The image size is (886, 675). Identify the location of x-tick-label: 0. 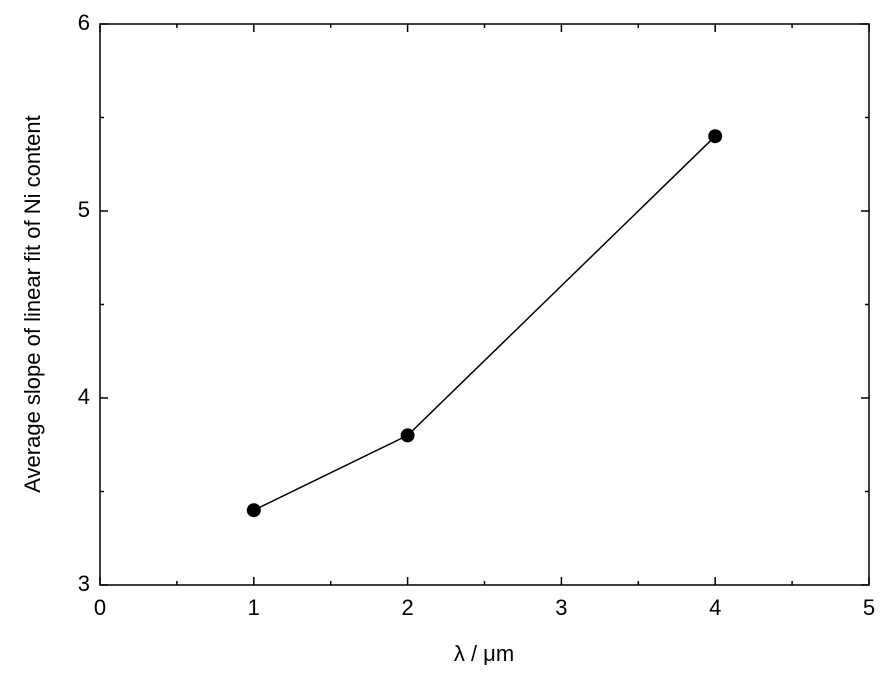
(100, 607).